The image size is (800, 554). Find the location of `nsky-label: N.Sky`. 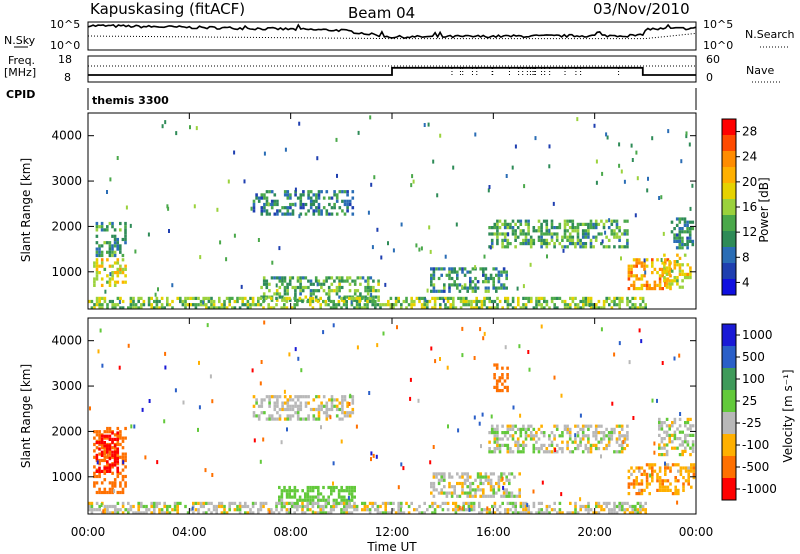

nsky-label: N.Sky is located at coordinates (20, 40).